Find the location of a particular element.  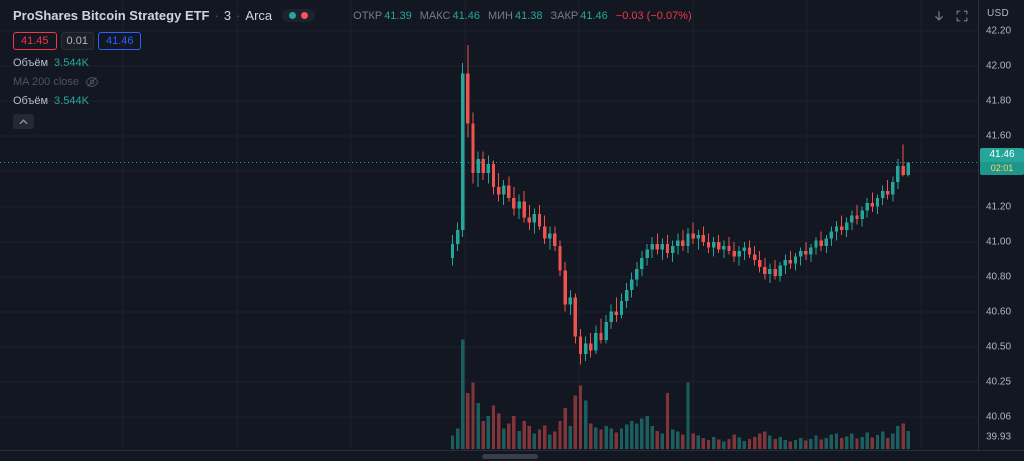

ma-indicator-row: MA 200 close is located at coordinates (352, 81).